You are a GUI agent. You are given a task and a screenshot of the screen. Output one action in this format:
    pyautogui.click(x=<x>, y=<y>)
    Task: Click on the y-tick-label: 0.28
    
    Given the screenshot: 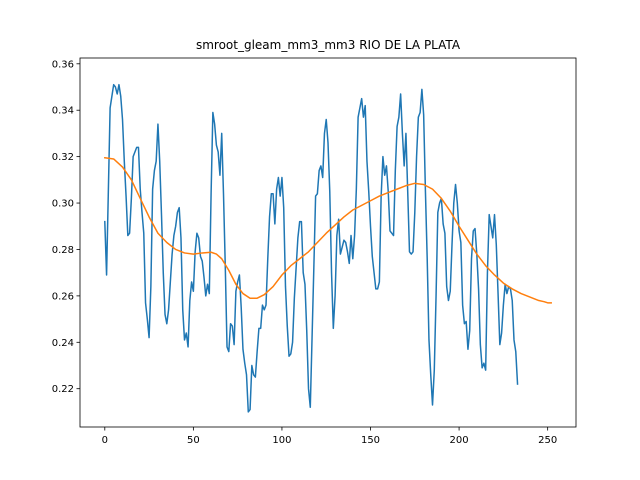 What is the action you would take?
    pyautogui.click(x=63, y=250)
    